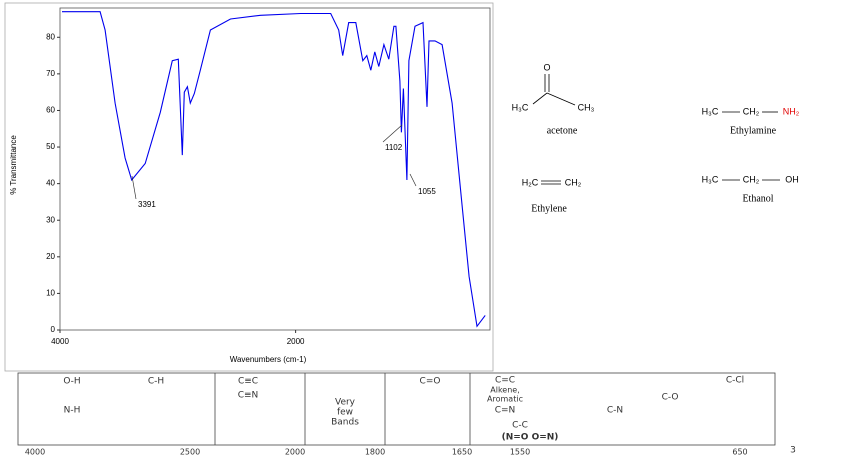 The height and width of the screenshot is (473, 854). What do you see at coordinates (505, 390) in the screenshot?
I see `table-cell: Alkene,` at bounding box center [505, 390].